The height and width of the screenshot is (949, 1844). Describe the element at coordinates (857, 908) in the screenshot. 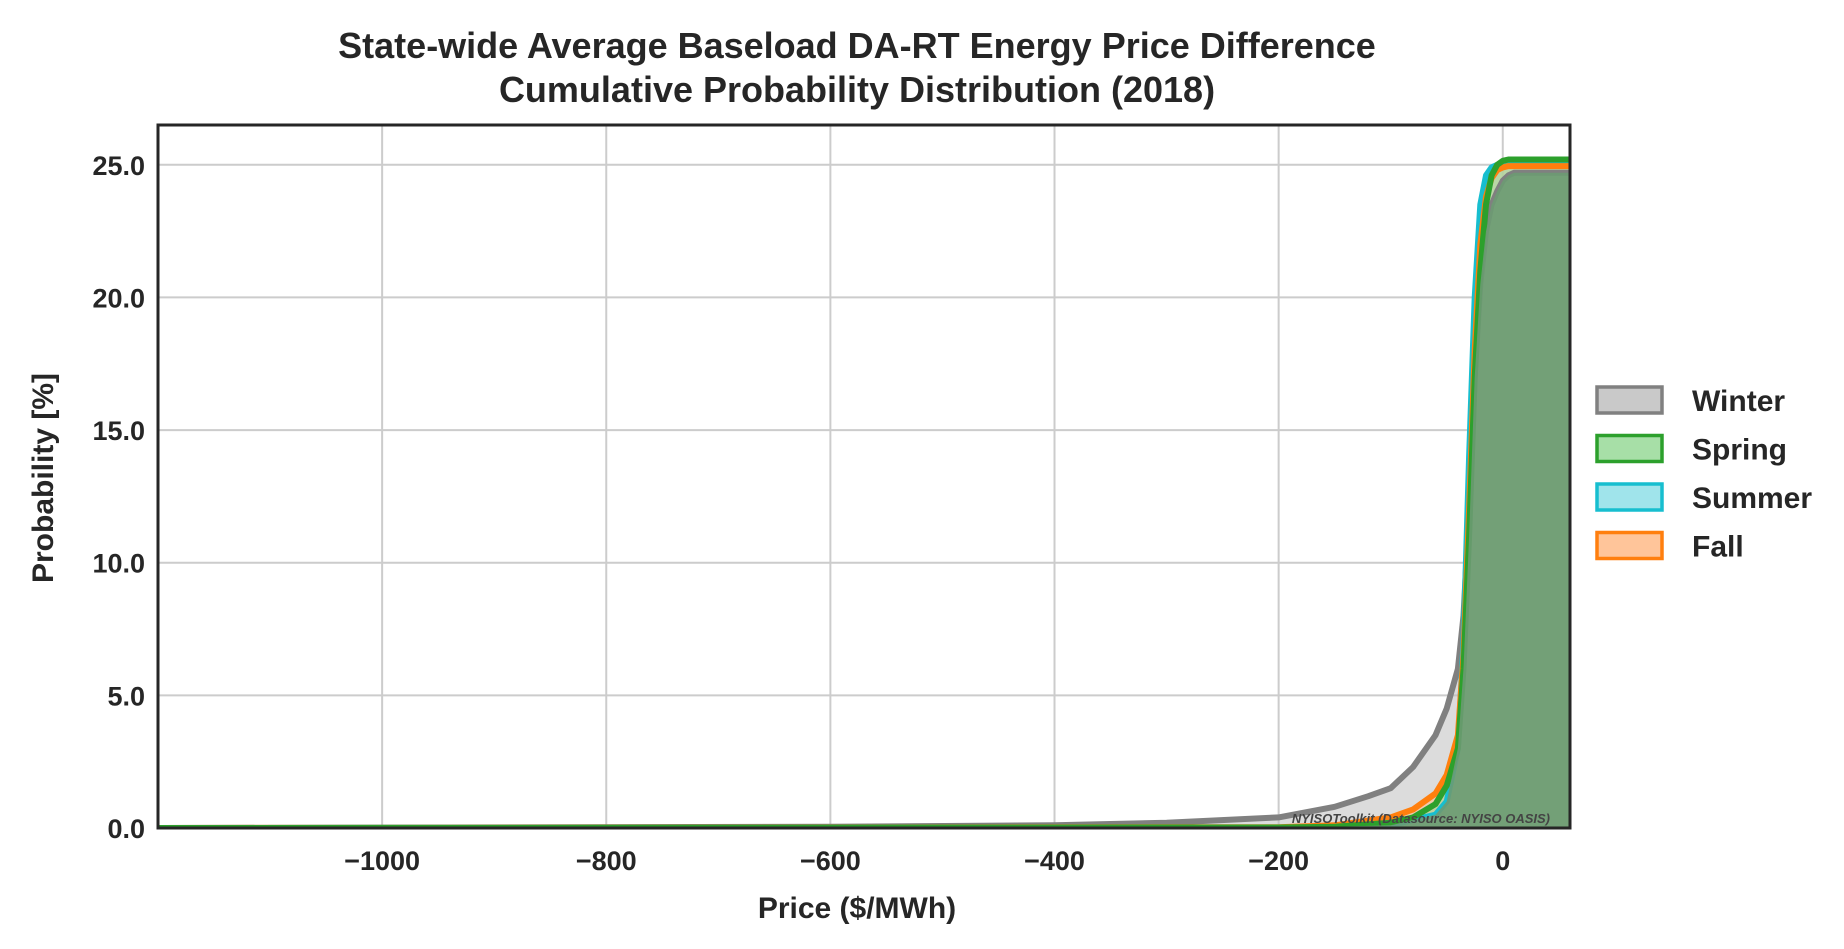

I see `x-axis-label: Price ($/MWh)` at that location.